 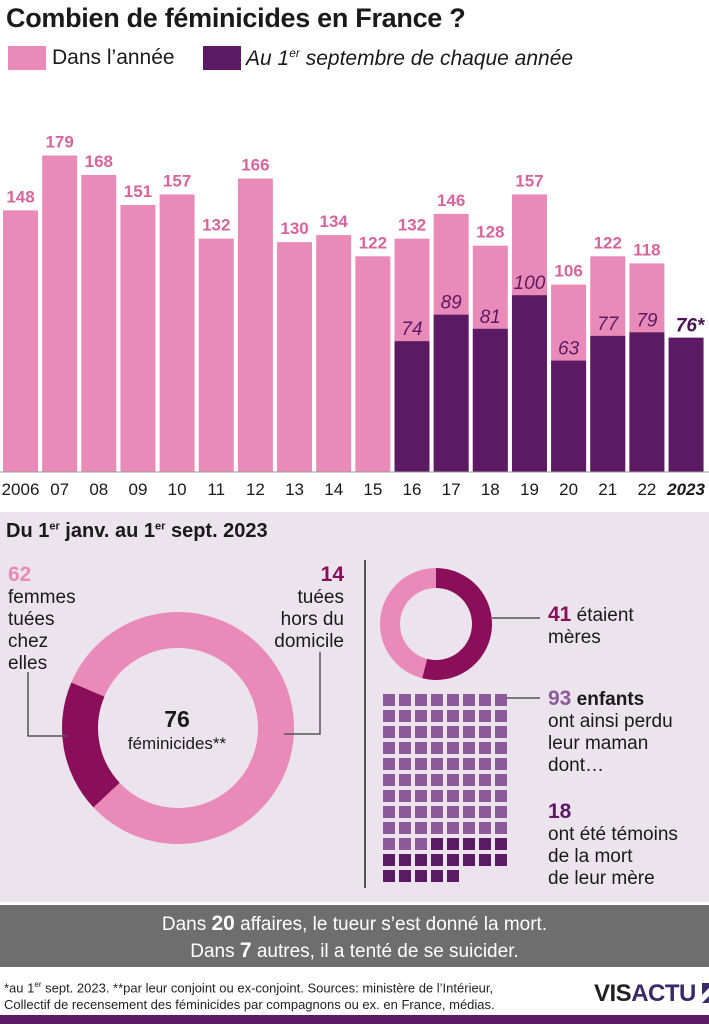 I want to click on legend-swatch-annual, so click(x=27, y=58).